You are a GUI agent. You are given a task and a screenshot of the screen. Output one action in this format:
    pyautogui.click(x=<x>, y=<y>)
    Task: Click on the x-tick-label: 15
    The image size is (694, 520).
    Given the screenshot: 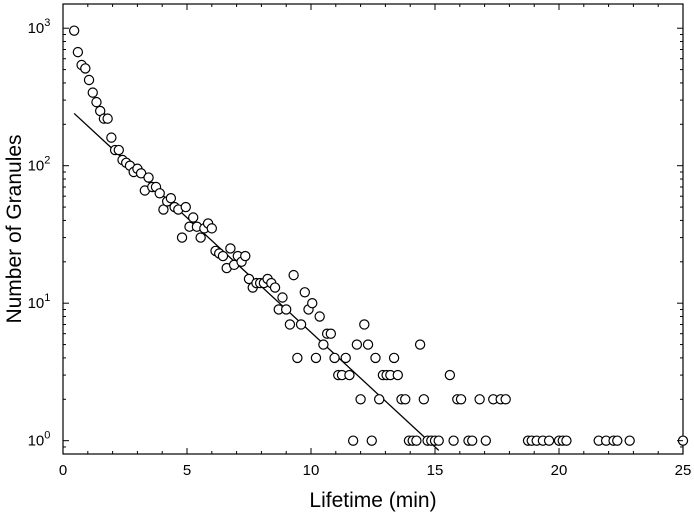 What is the action you would take?
    pyautogui.click(x=435, y=470)
    